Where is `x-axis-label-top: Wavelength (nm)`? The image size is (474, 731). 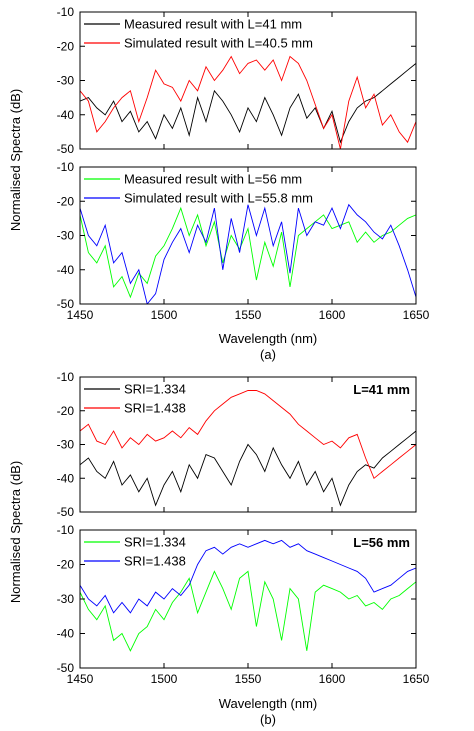 x-axis-label-top: Wavelength (nm) is located at coordinates (268, 338).